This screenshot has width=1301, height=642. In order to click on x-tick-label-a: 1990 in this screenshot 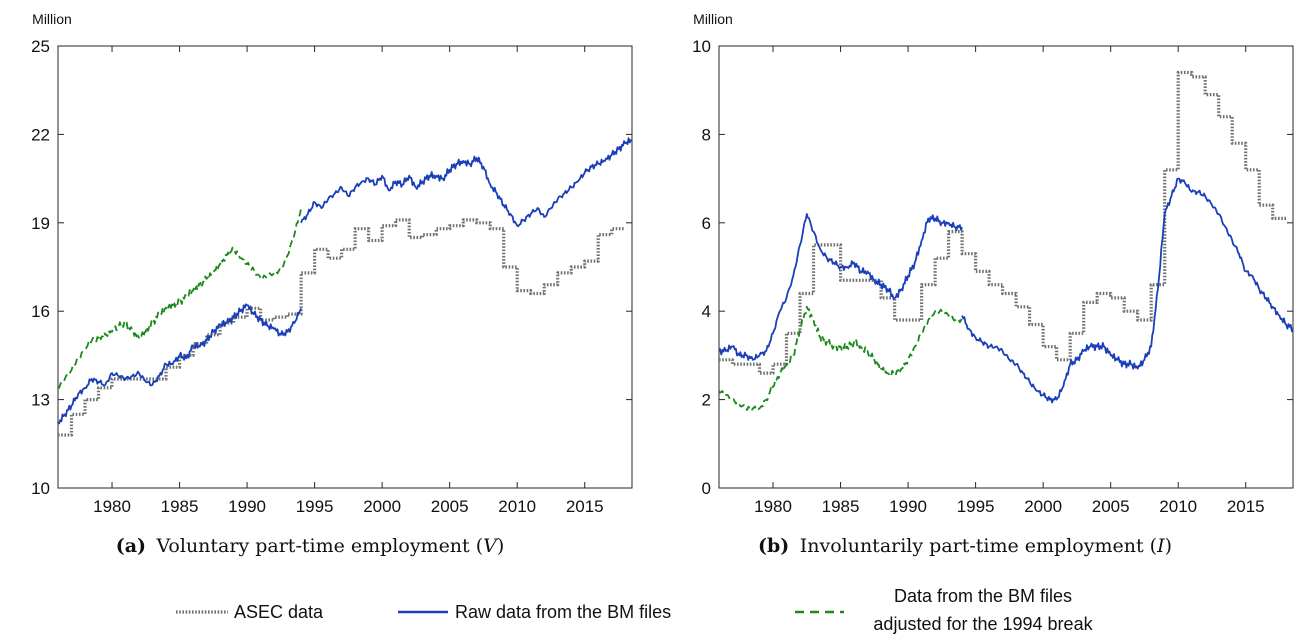, I will do `click(247, 506)`.